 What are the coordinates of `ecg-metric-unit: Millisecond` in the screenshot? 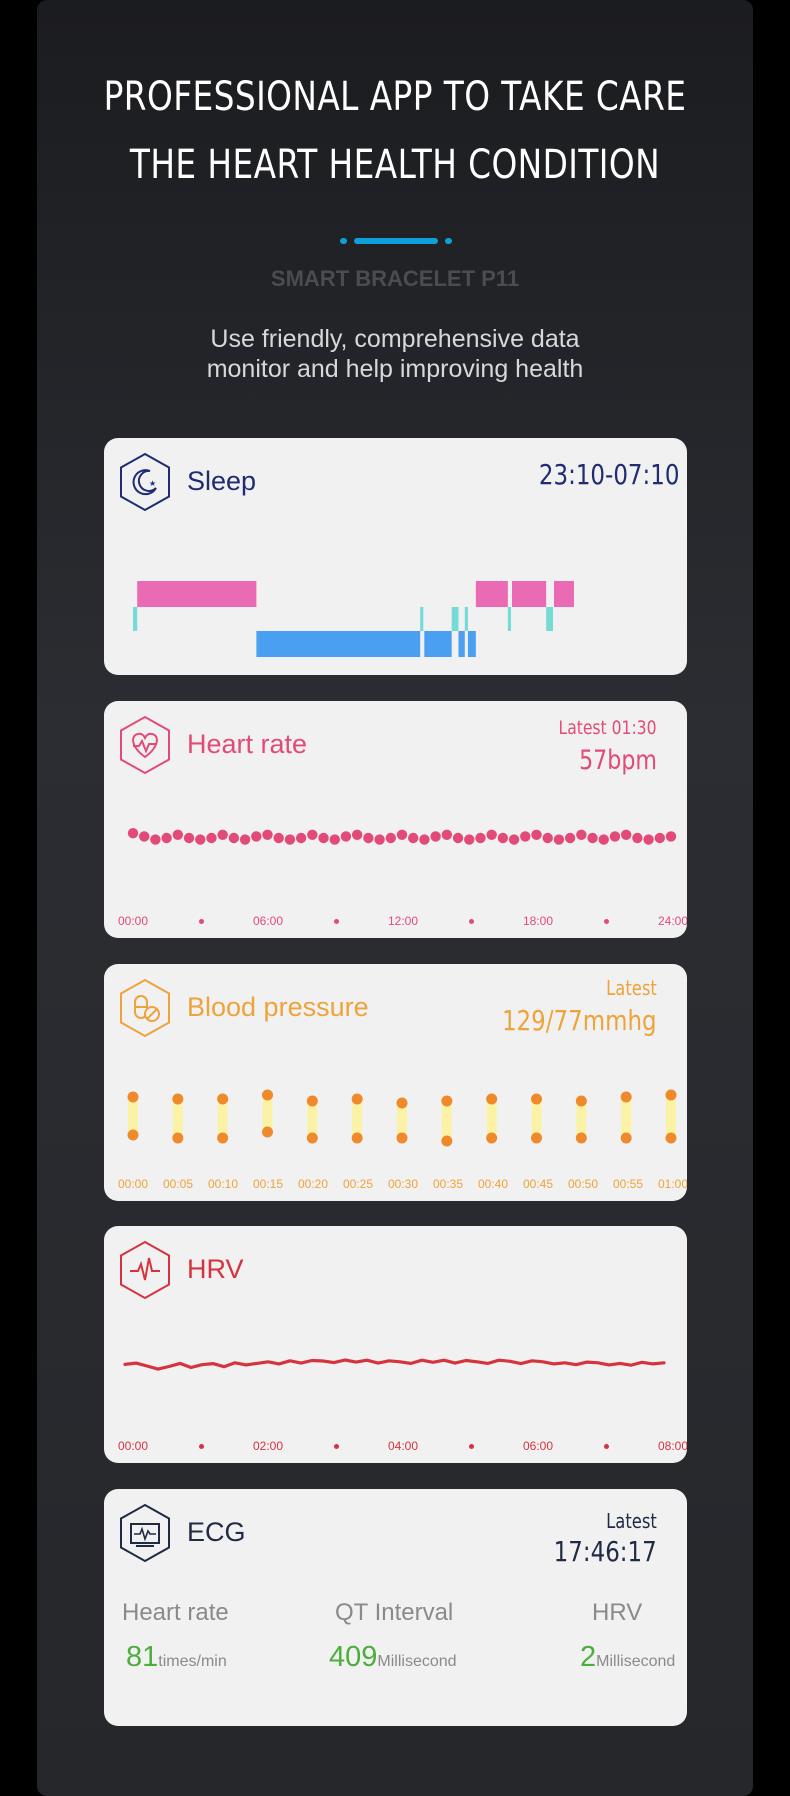 It's located at (417, 1661).